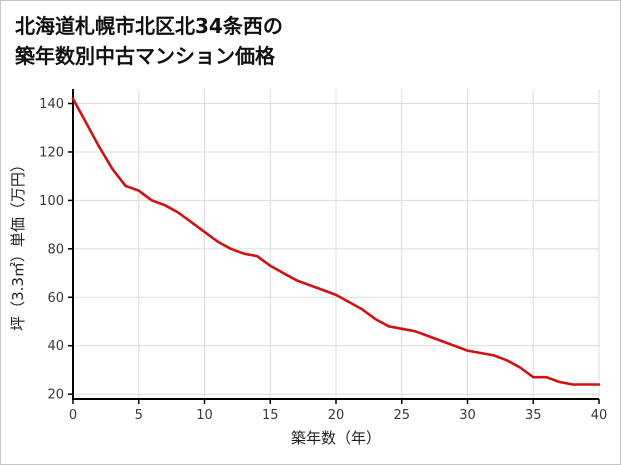 The height and width of the screenshot is (465, 621). I want to click on y-tick-label: 80, so click(55, 249).